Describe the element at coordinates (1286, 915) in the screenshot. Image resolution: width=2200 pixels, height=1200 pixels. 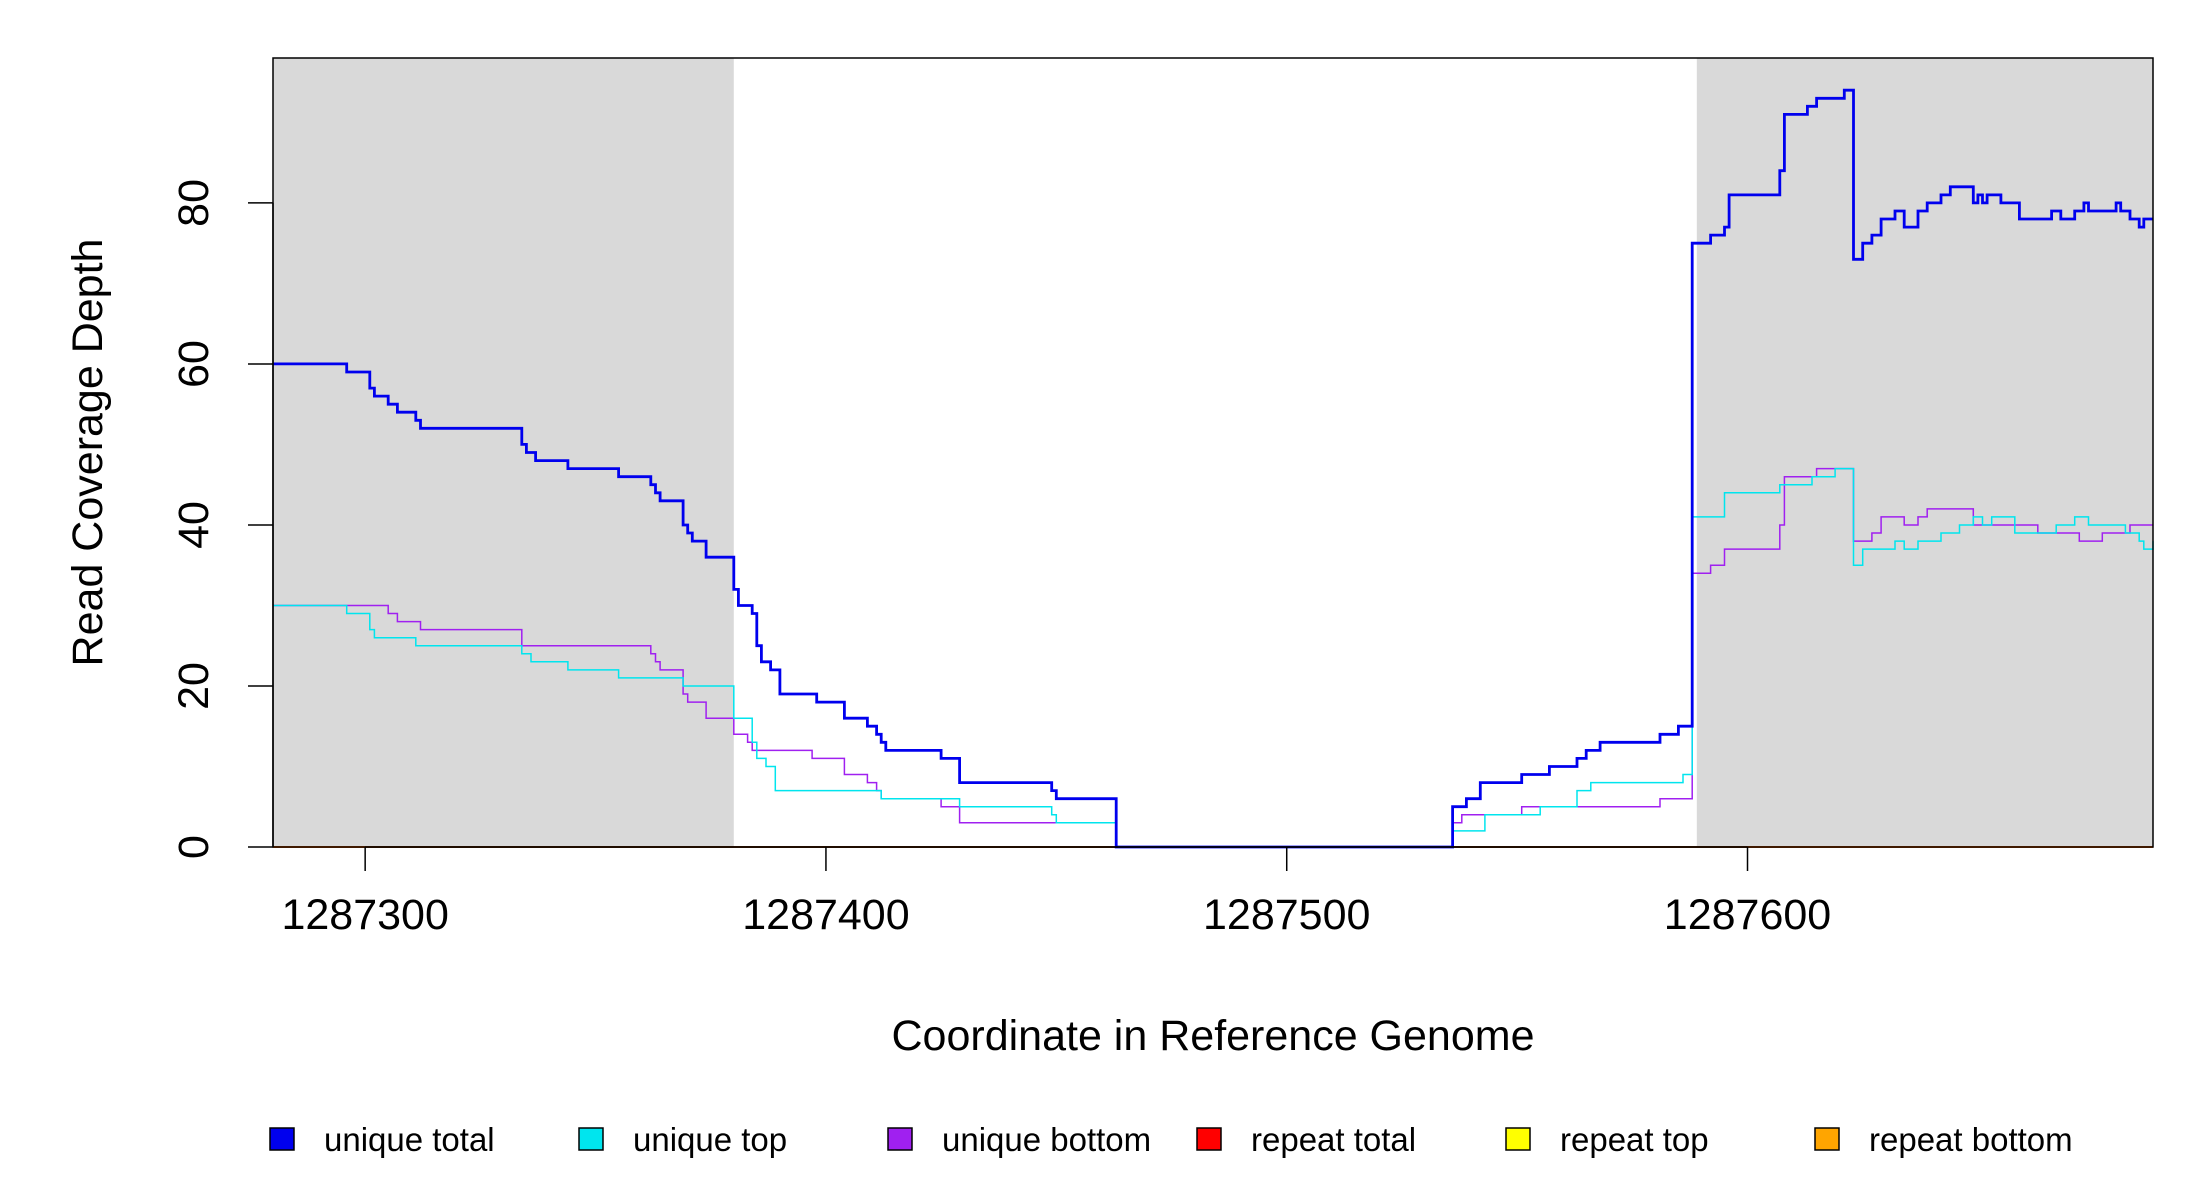
I see `x-tick-label: 1287500` at that location.